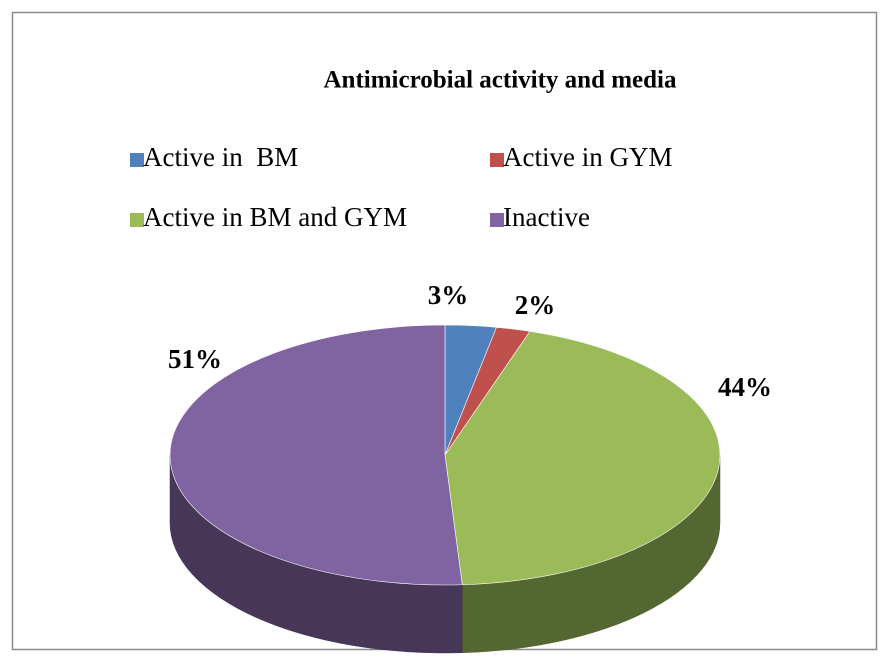  Describe the element at coordinates (275, 217) in the screenshot. I see `legend-label: Active in BM and GYM` at that location.